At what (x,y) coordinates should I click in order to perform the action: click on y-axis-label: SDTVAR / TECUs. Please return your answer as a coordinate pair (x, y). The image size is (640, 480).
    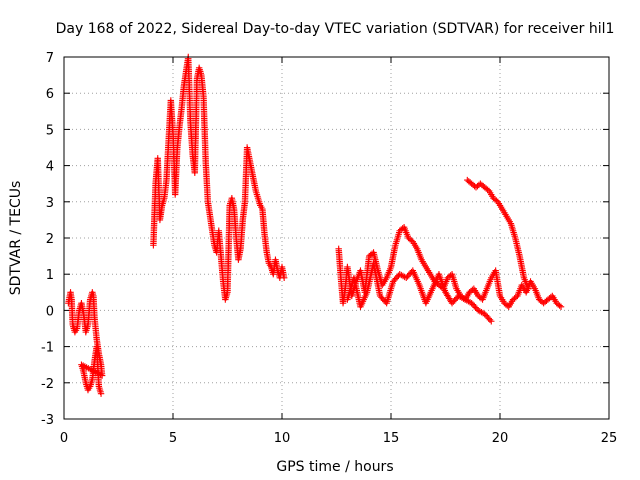
    Looking at the image, I should click on (16, 238).